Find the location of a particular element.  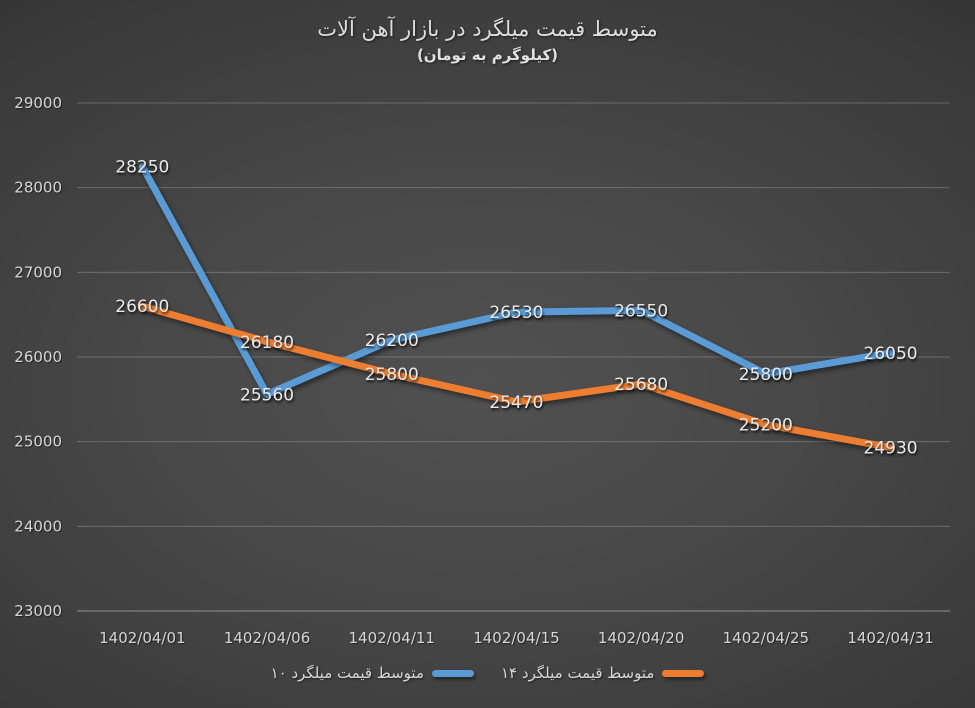

data-label: 26530 is located at coordinates (516, 313).